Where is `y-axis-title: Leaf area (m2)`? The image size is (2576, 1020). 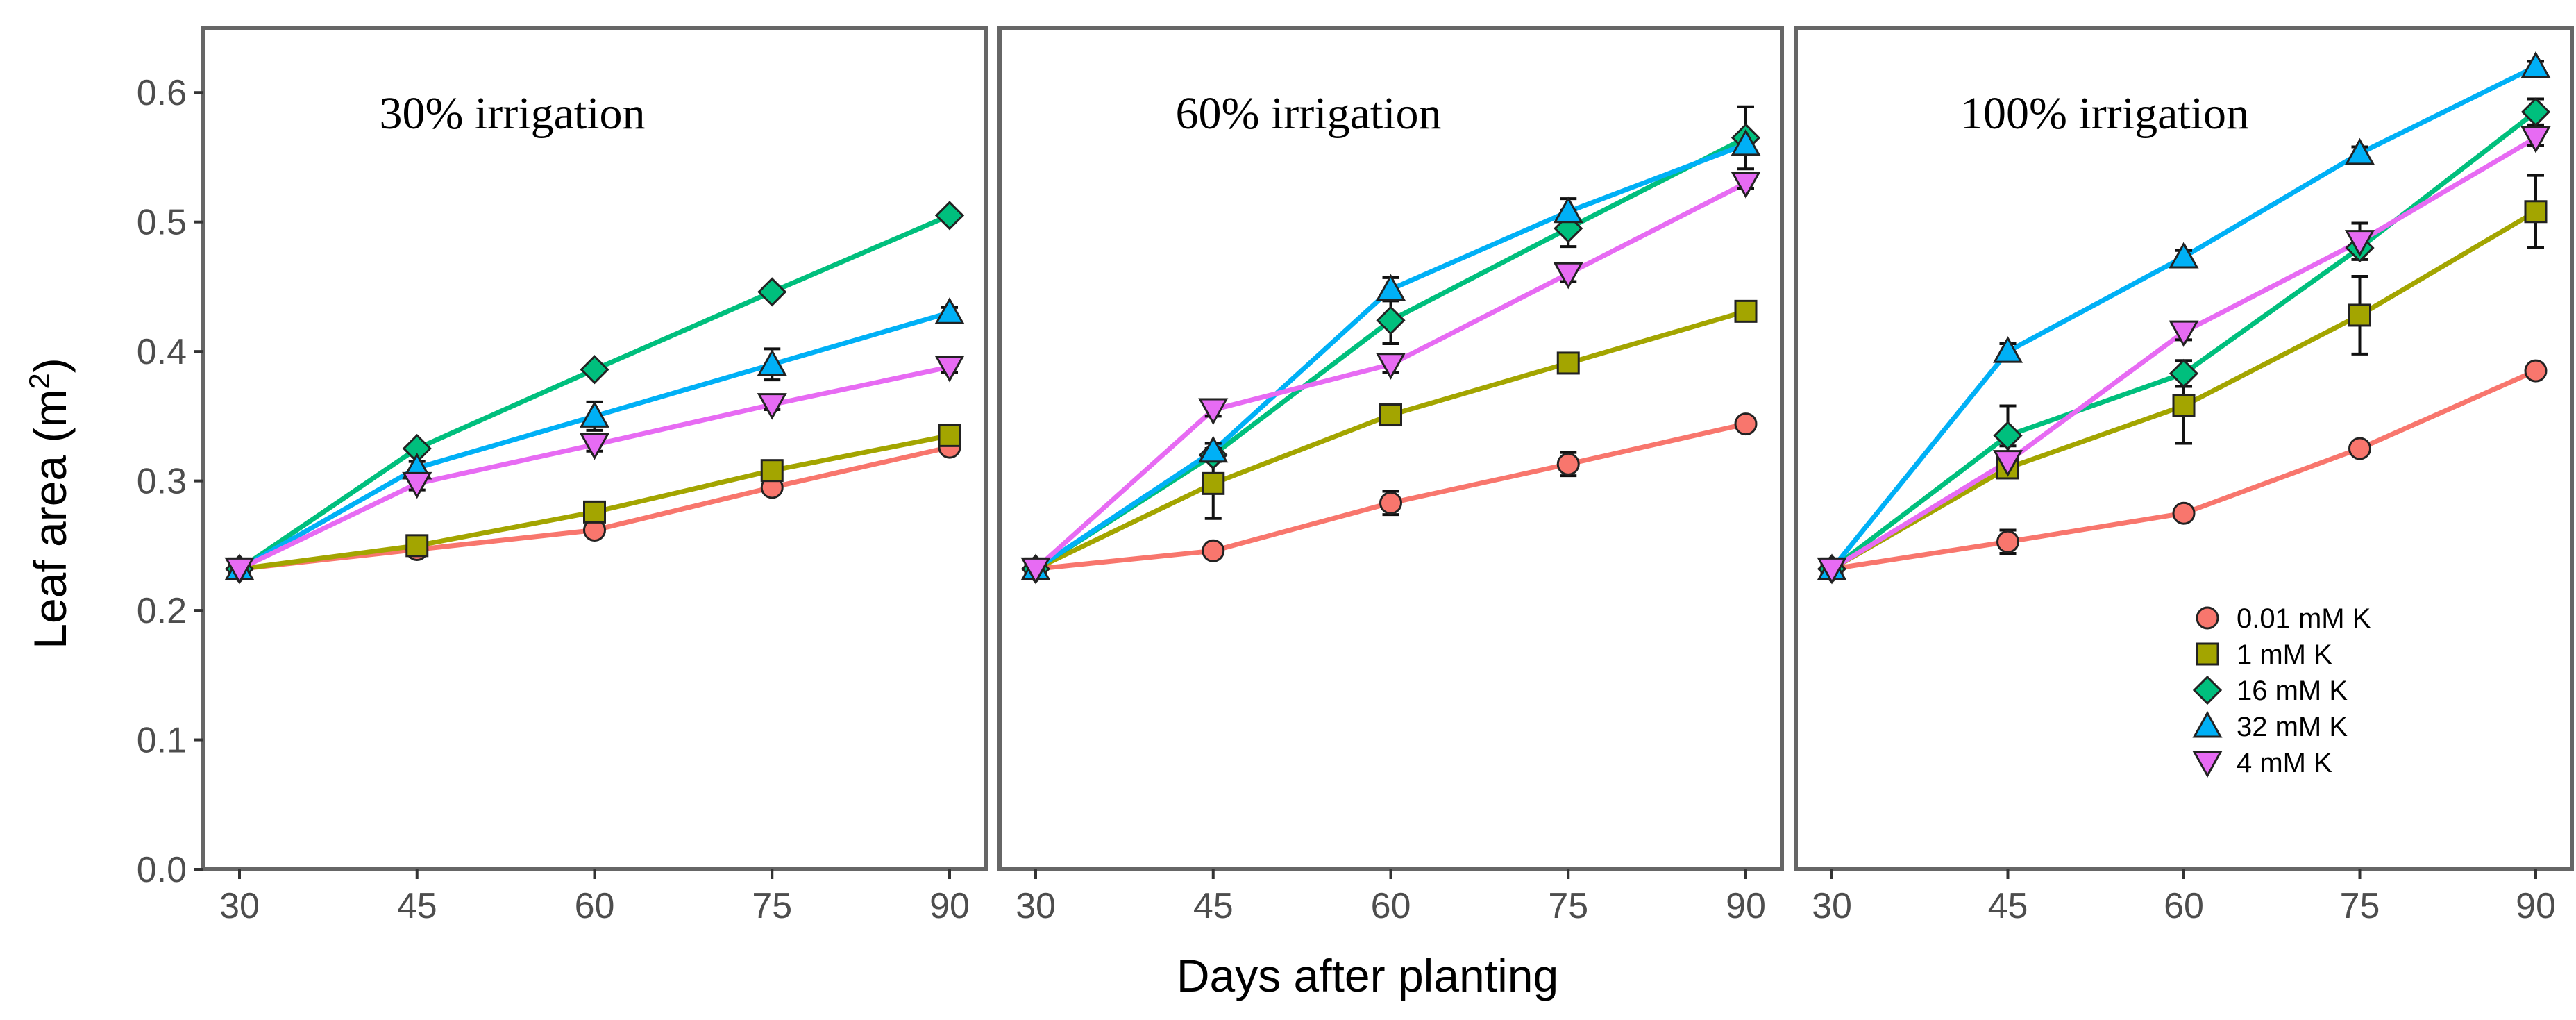
y-axis-title: Leaf area (m2) is located at coordinates (49, 503).